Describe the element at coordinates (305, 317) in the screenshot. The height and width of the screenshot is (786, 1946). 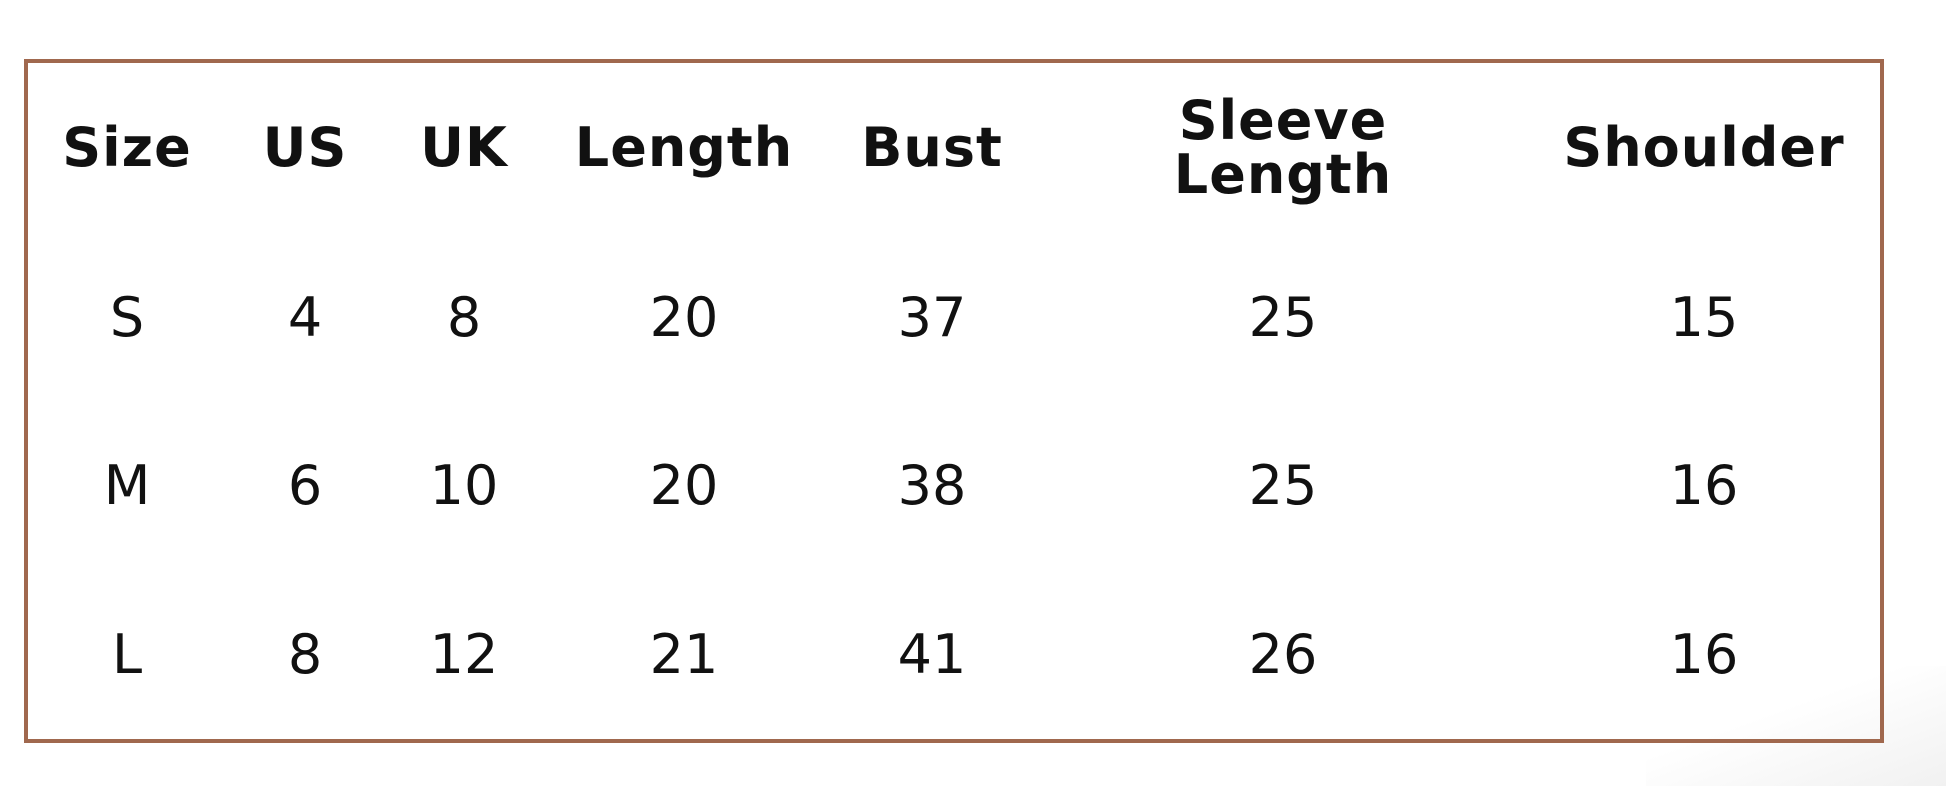
I see `cell-us: 4` at that location.